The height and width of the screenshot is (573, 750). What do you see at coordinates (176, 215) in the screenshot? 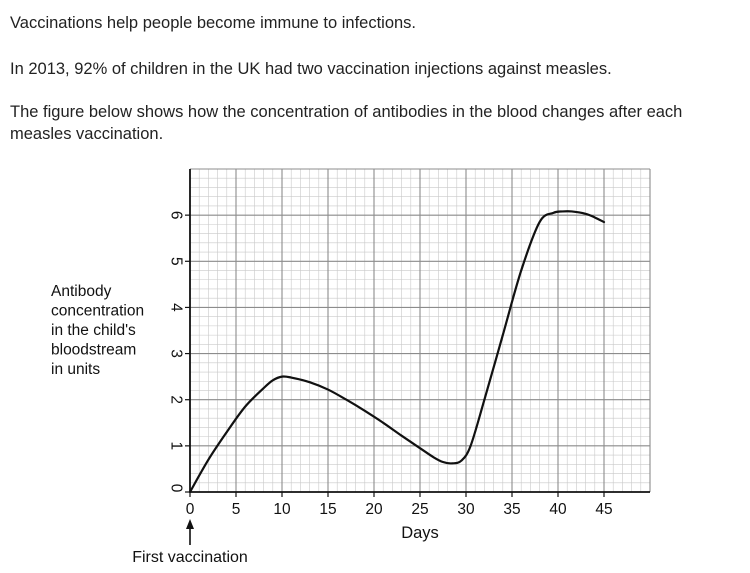
I see `y-tick-label: 6` at bounding box center [176, 215].